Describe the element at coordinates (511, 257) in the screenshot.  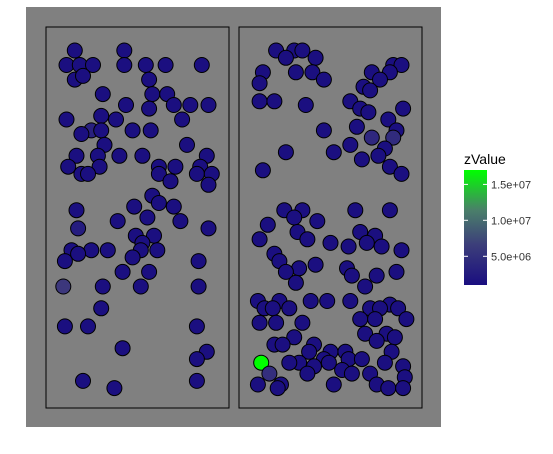
I see `legend-tick-label: 5.0e+06` at that location.